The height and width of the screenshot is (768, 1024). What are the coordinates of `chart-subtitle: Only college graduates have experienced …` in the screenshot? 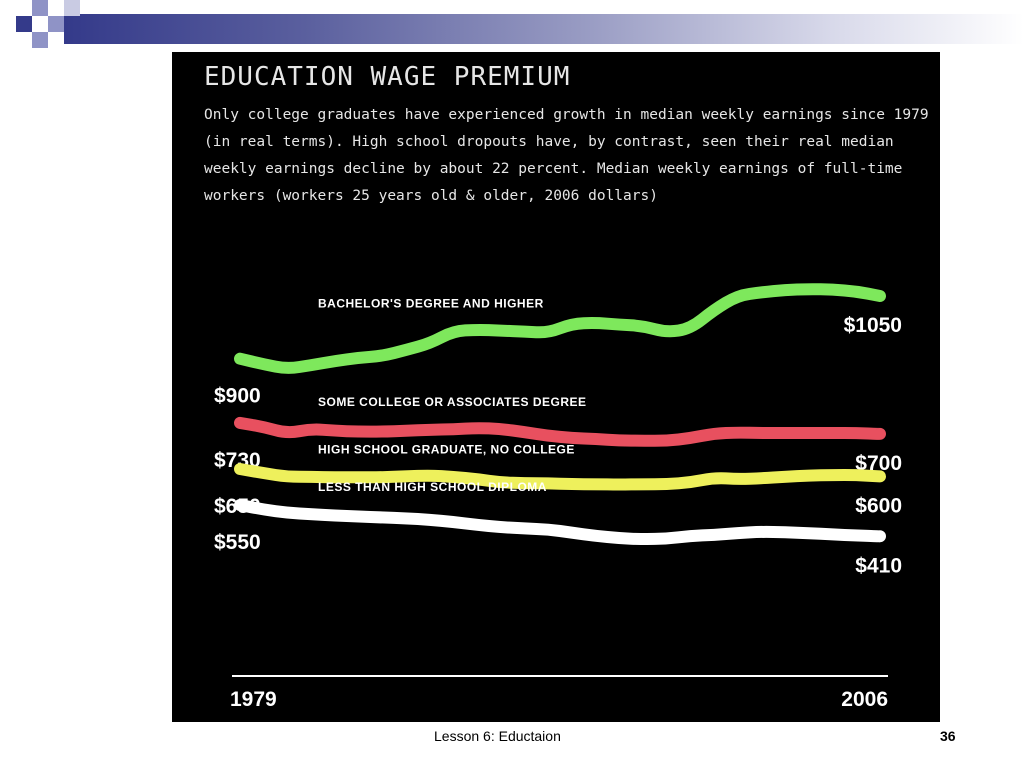 It's located at (566, 155).